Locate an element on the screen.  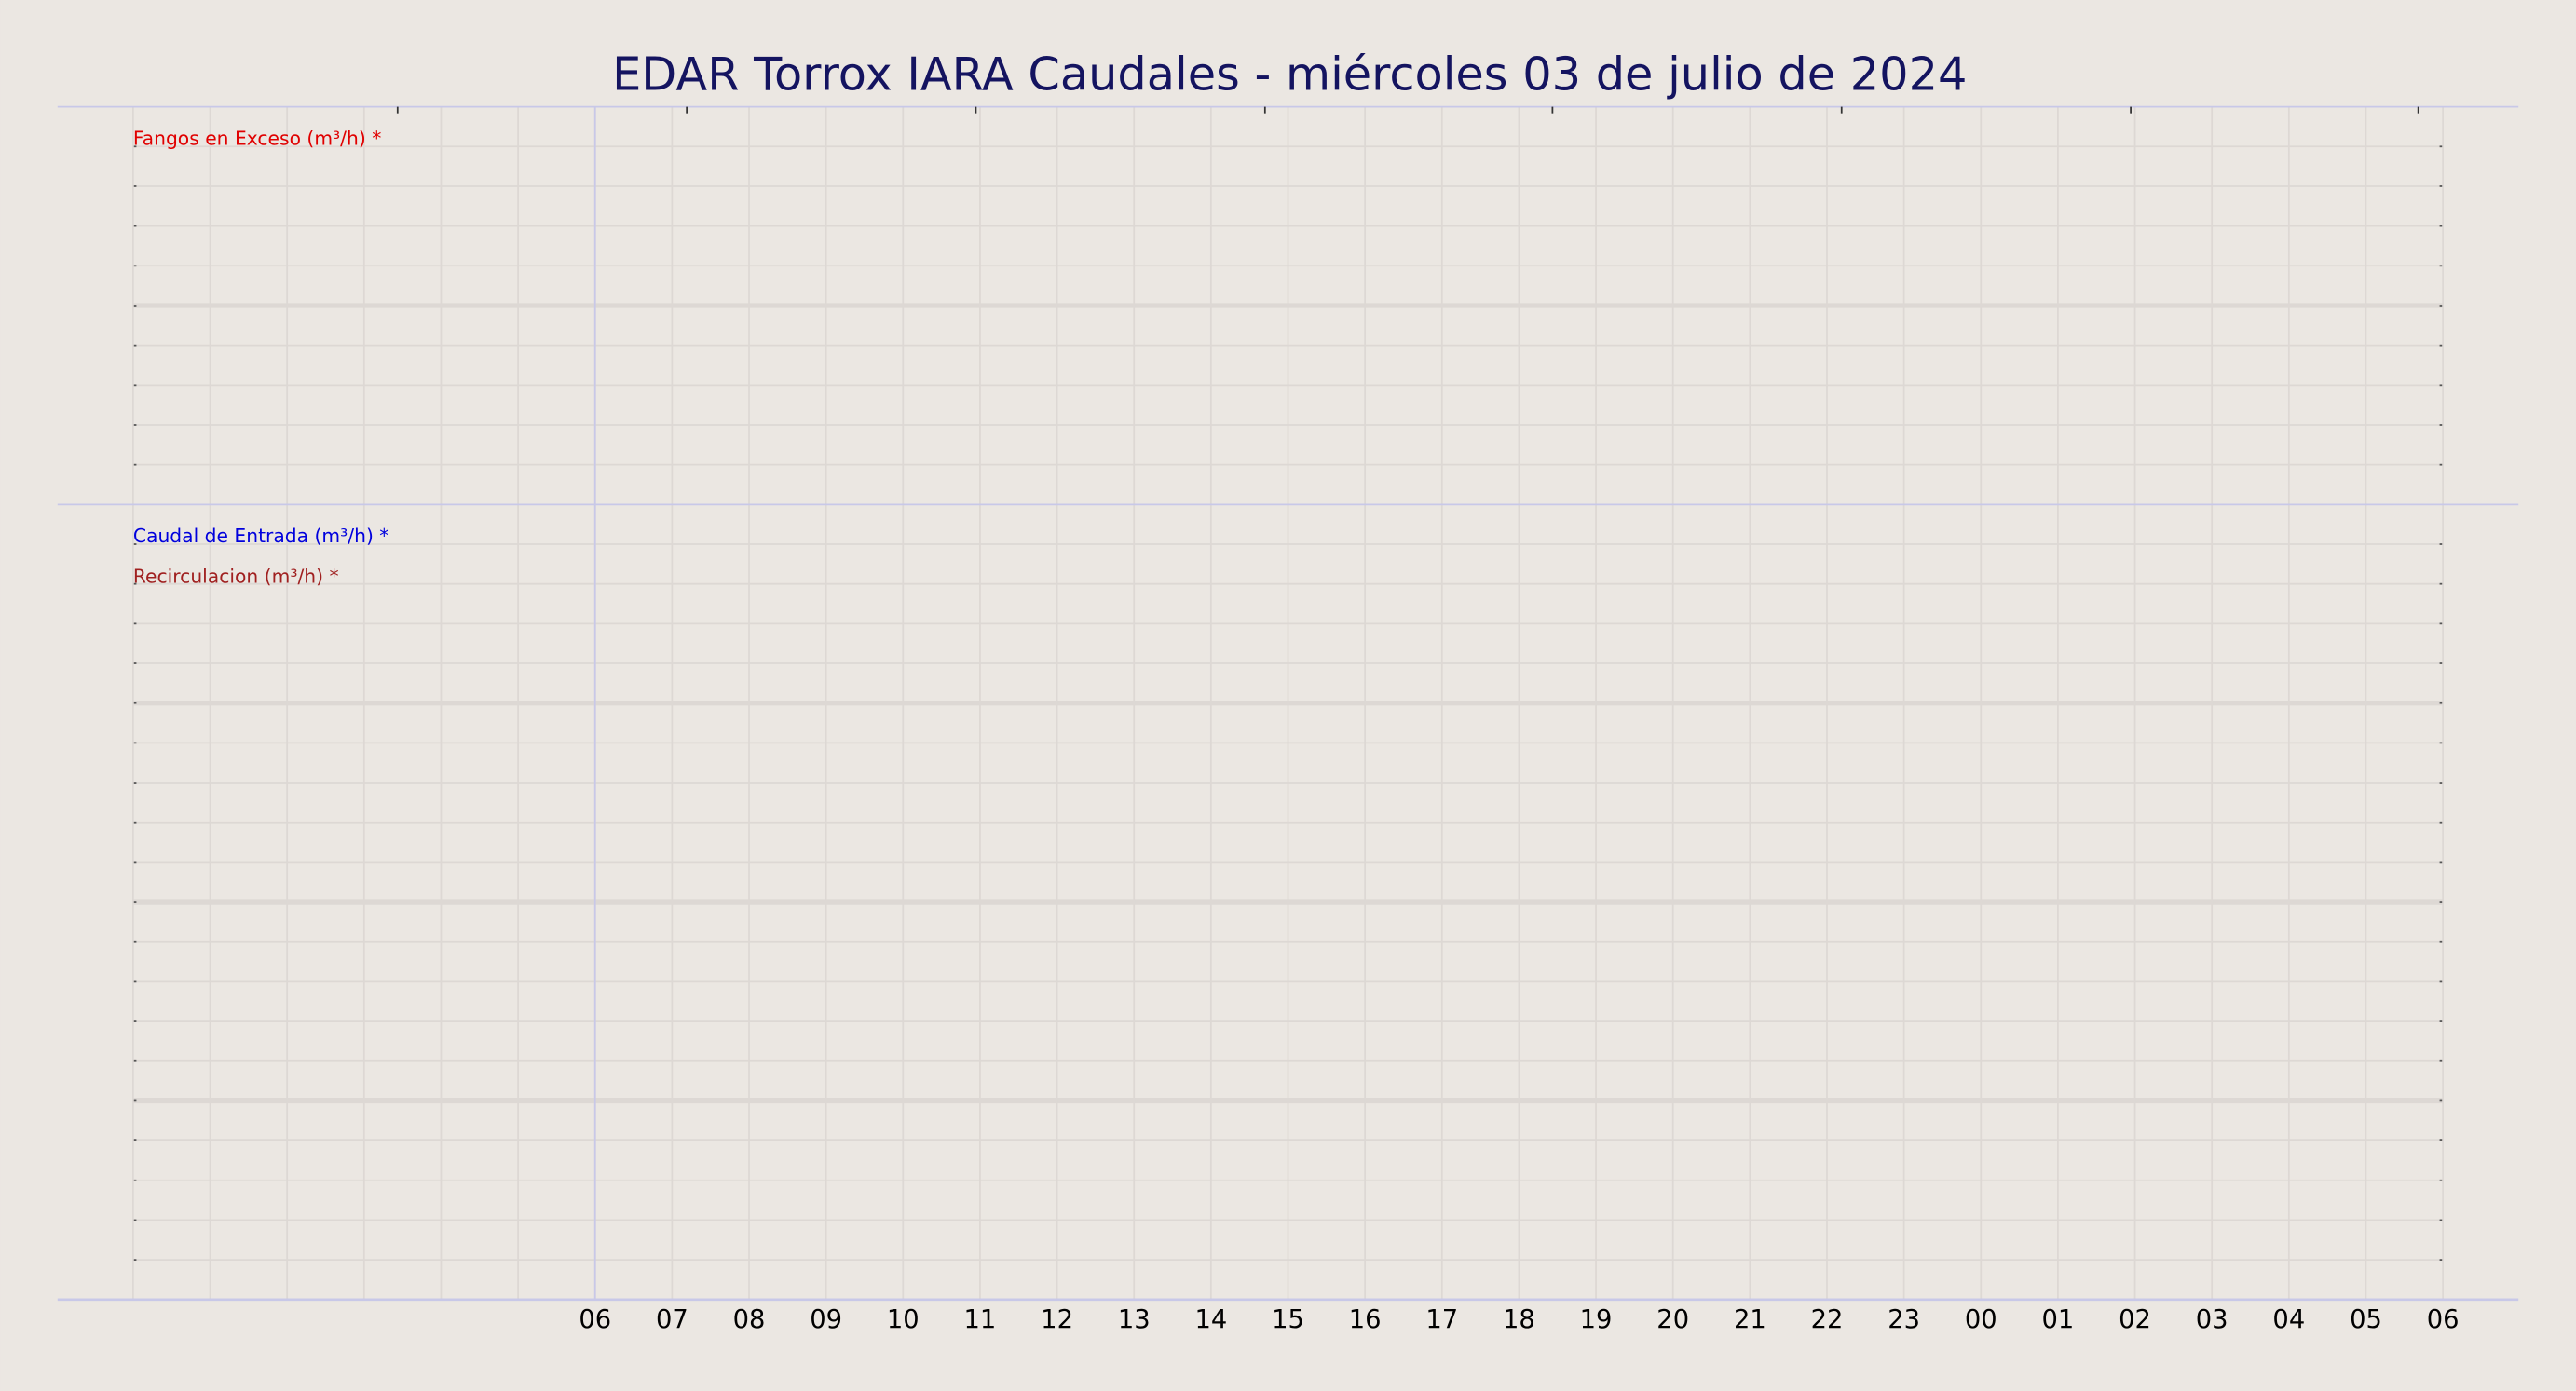
x-tick-label: 21 is located at coordinates (1750, 1319).